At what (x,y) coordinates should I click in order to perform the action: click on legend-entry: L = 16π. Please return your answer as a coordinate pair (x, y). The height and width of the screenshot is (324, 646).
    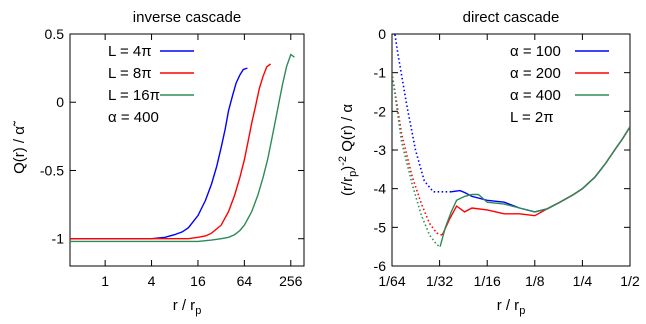
    Looking at the image, I should click on (134, 95).